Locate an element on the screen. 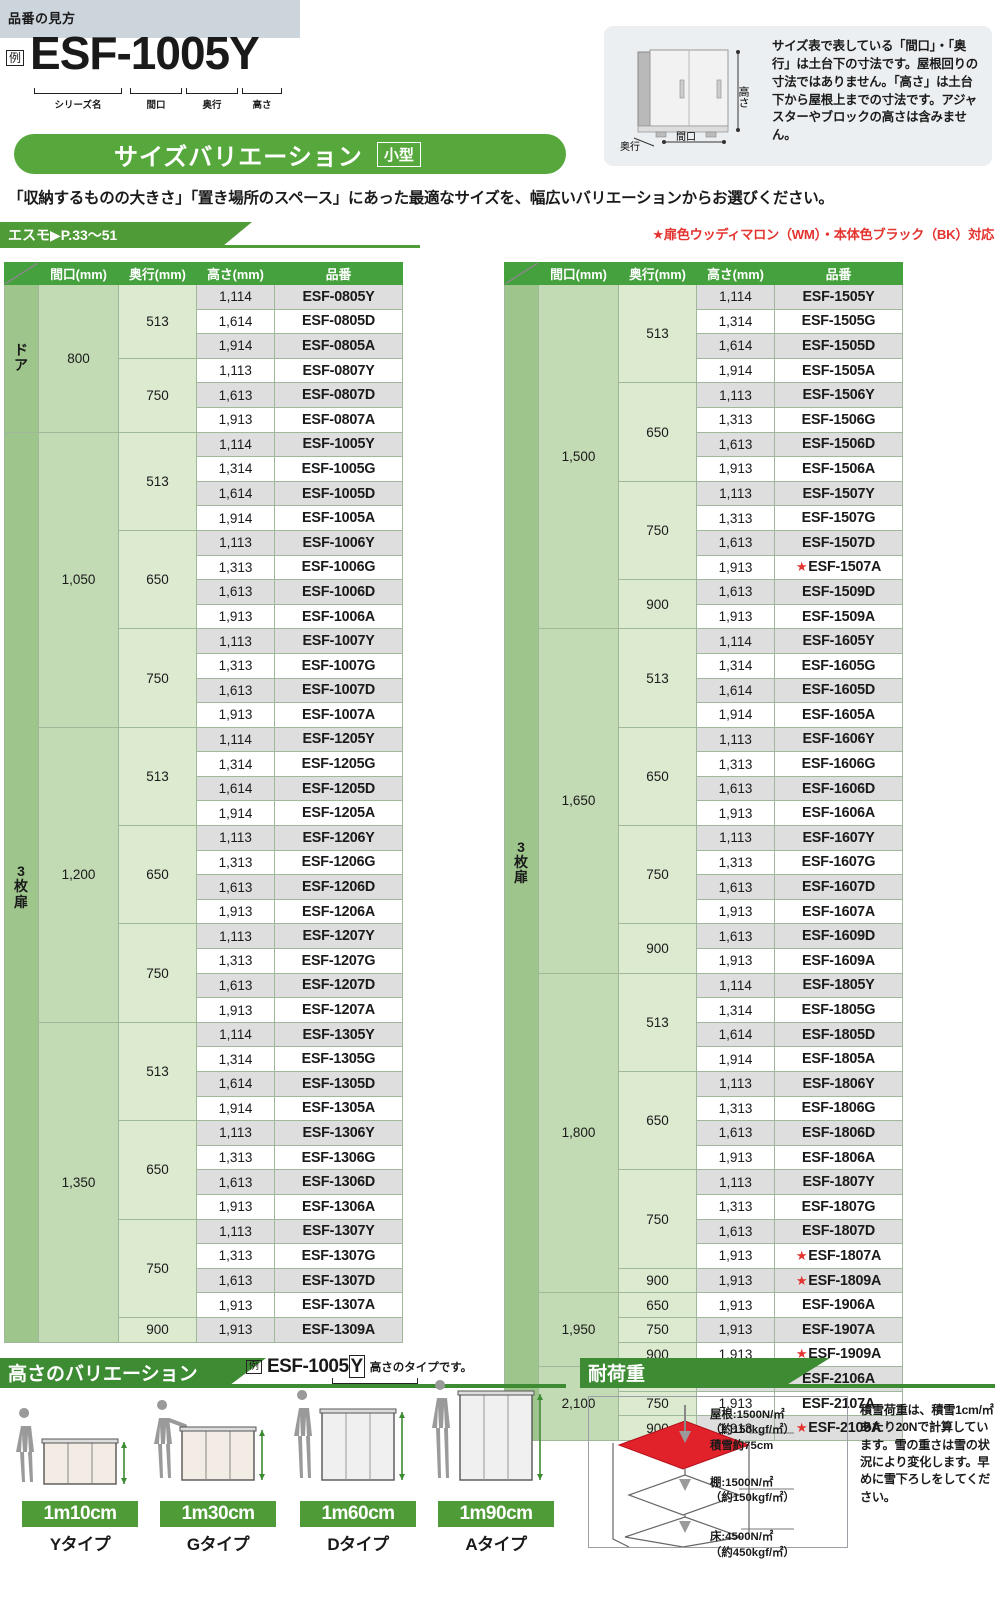 The height and width of the screenshot is (1603, 1000). model-cell: ESF-1205A is located at coordinates (338, 813).